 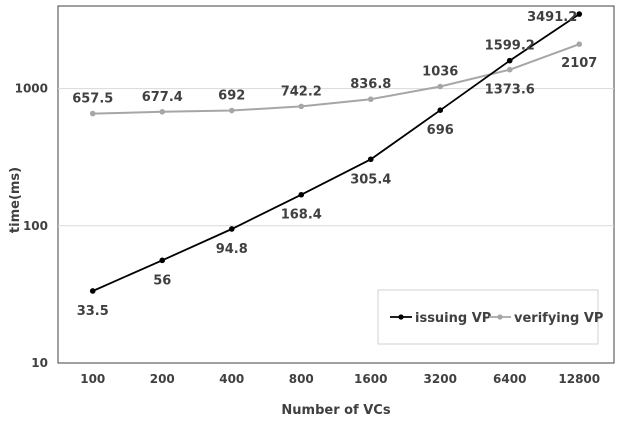 What do you see at coordinates (232, 249) in the screenshot?
I see `data-label: 94.8` at bounding box center [232, 249].